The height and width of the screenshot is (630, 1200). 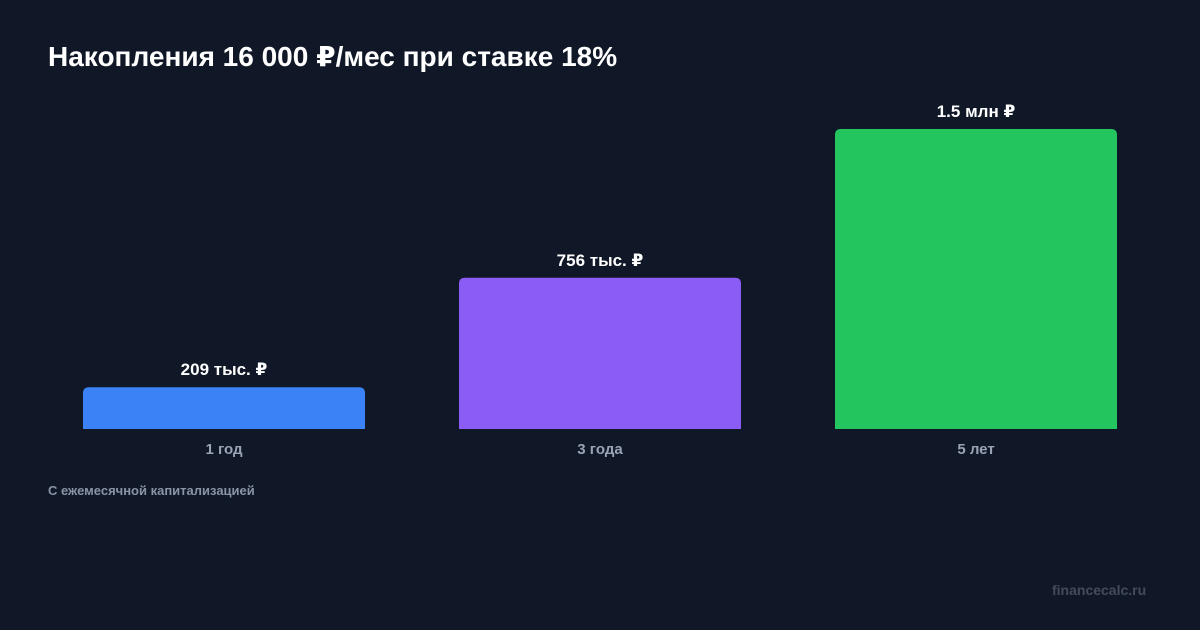 What do you see at coordinates (600, 260) in the screenshot?
I see `value-label-2: 756 тыс. ₽` at bounding box center [600, 260].